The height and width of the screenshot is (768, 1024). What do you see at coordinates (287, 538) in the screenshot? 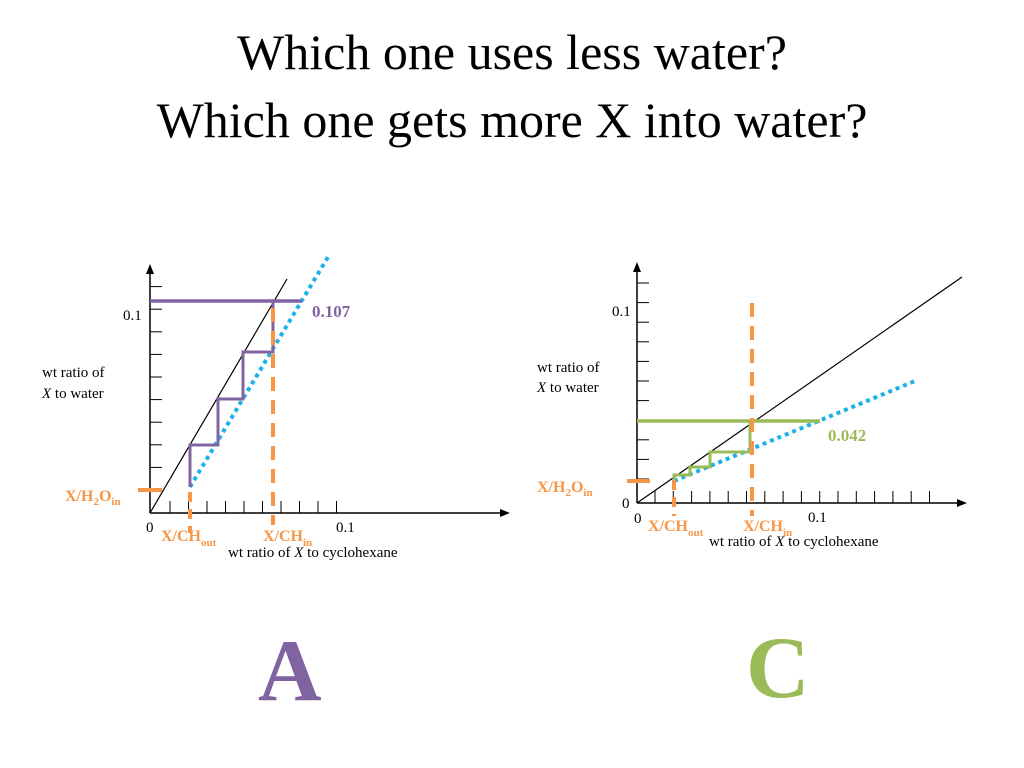
I see `panel-a-ch-in-label: X/CHin` at bounding box center [287, 538].